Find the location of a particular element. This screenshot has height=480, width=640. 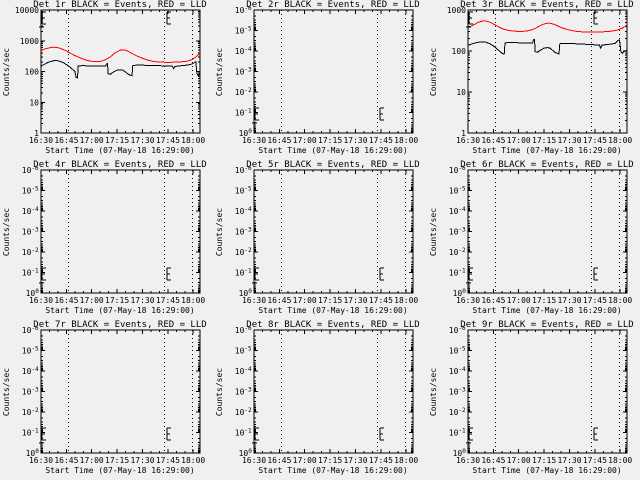

panel-title: Det 3r BLACK = Events, RED = LLD is located at coordinates (546, 5).